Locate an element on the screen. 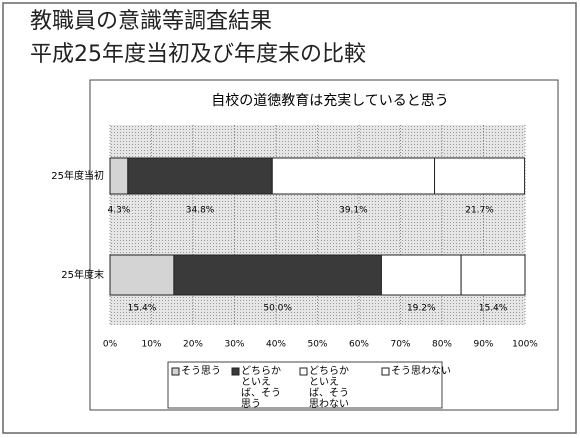 This screenshot has height=438, width=580. x-tick-label: 0% is located at coordinates (110, 345).